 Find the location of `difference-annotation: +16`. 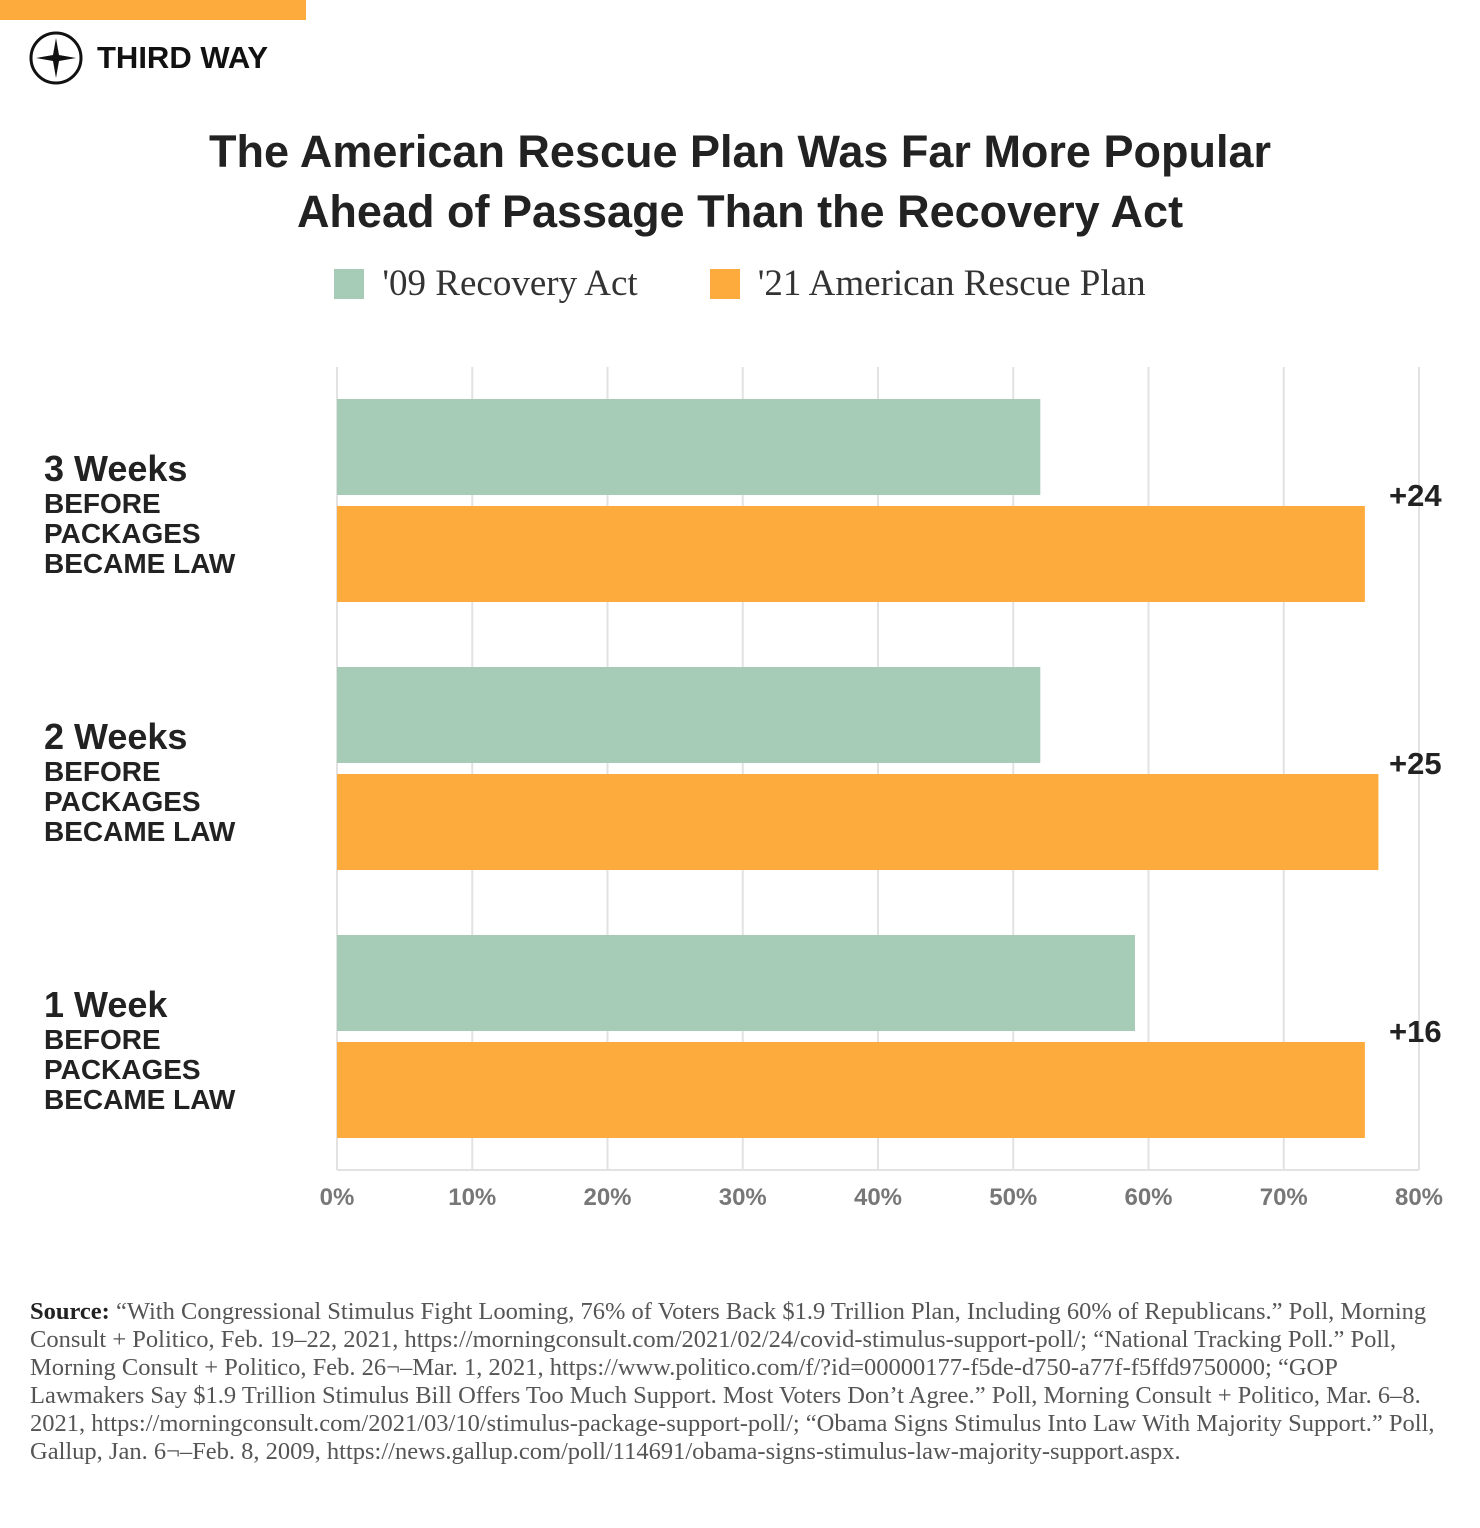

difference-annotation: +16 is located at coordinates (1415, 1031).